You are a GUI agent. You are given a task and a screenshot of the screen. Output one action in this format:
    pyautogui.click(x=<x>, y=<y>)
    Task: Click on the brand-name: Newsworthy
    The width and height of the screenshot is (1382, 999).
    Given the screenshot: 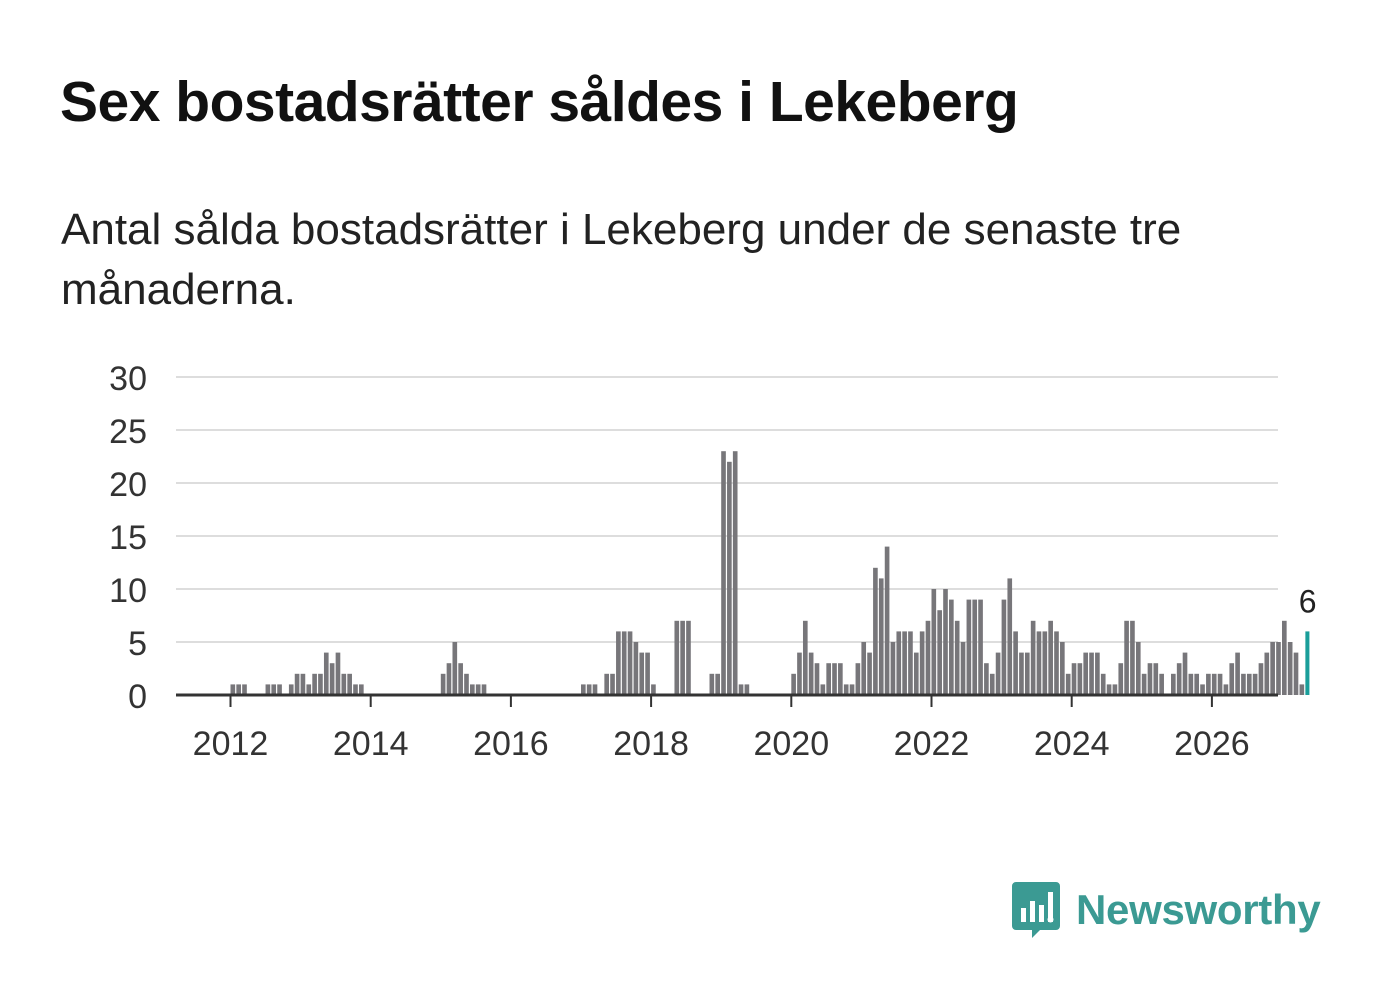 What is the action you would take?
    pyautogui.click(x=1198, y=909)
    